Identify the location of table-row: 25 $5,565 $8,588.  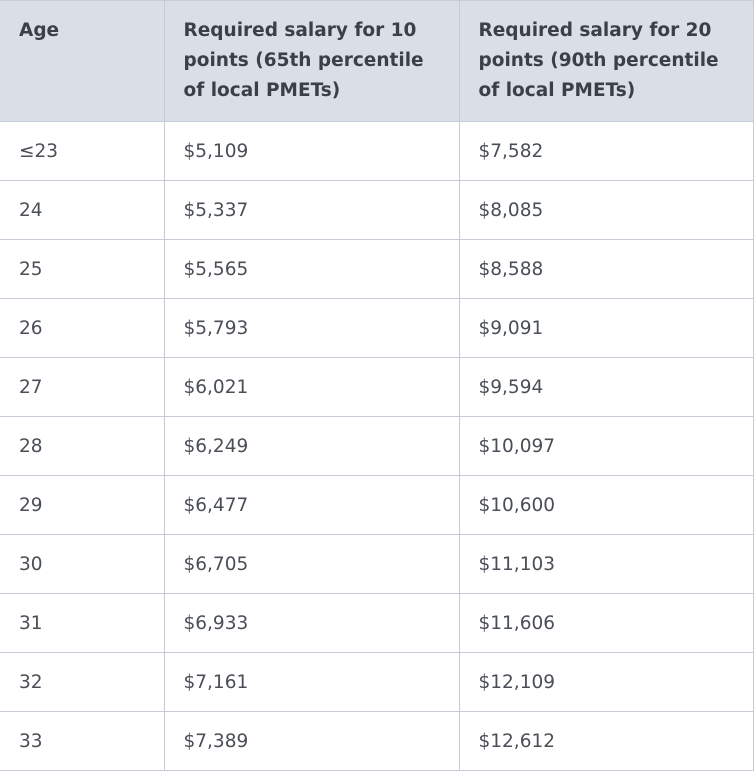
(377, 269).